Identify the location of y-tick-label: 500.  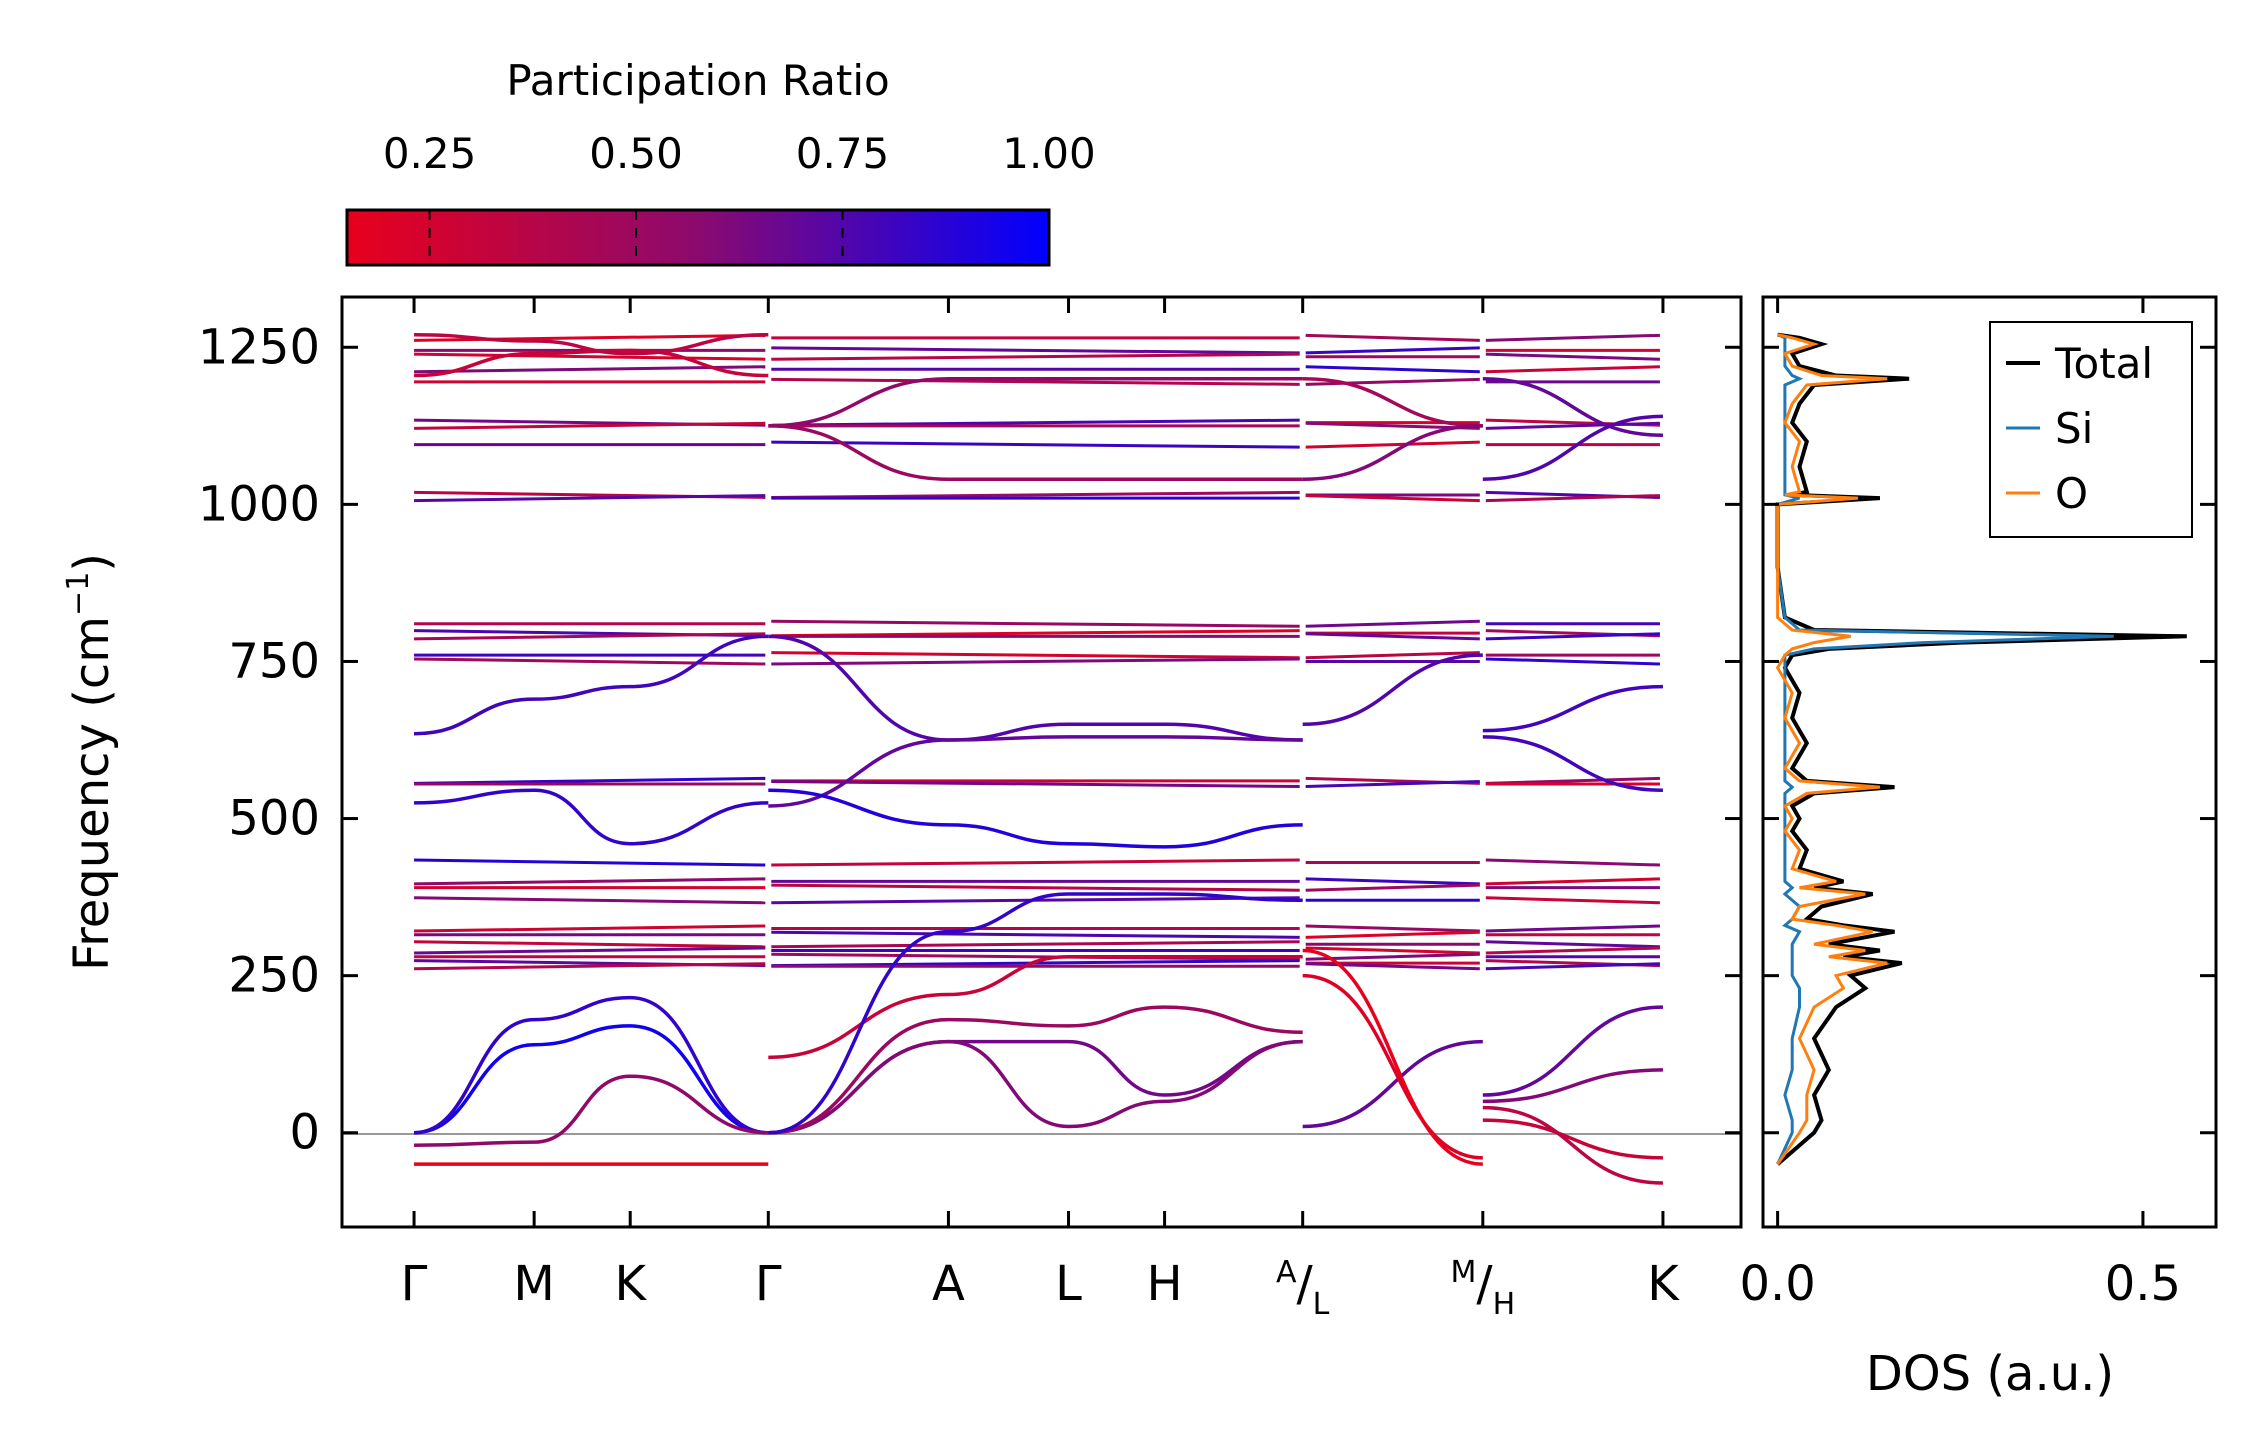
(274, 819).